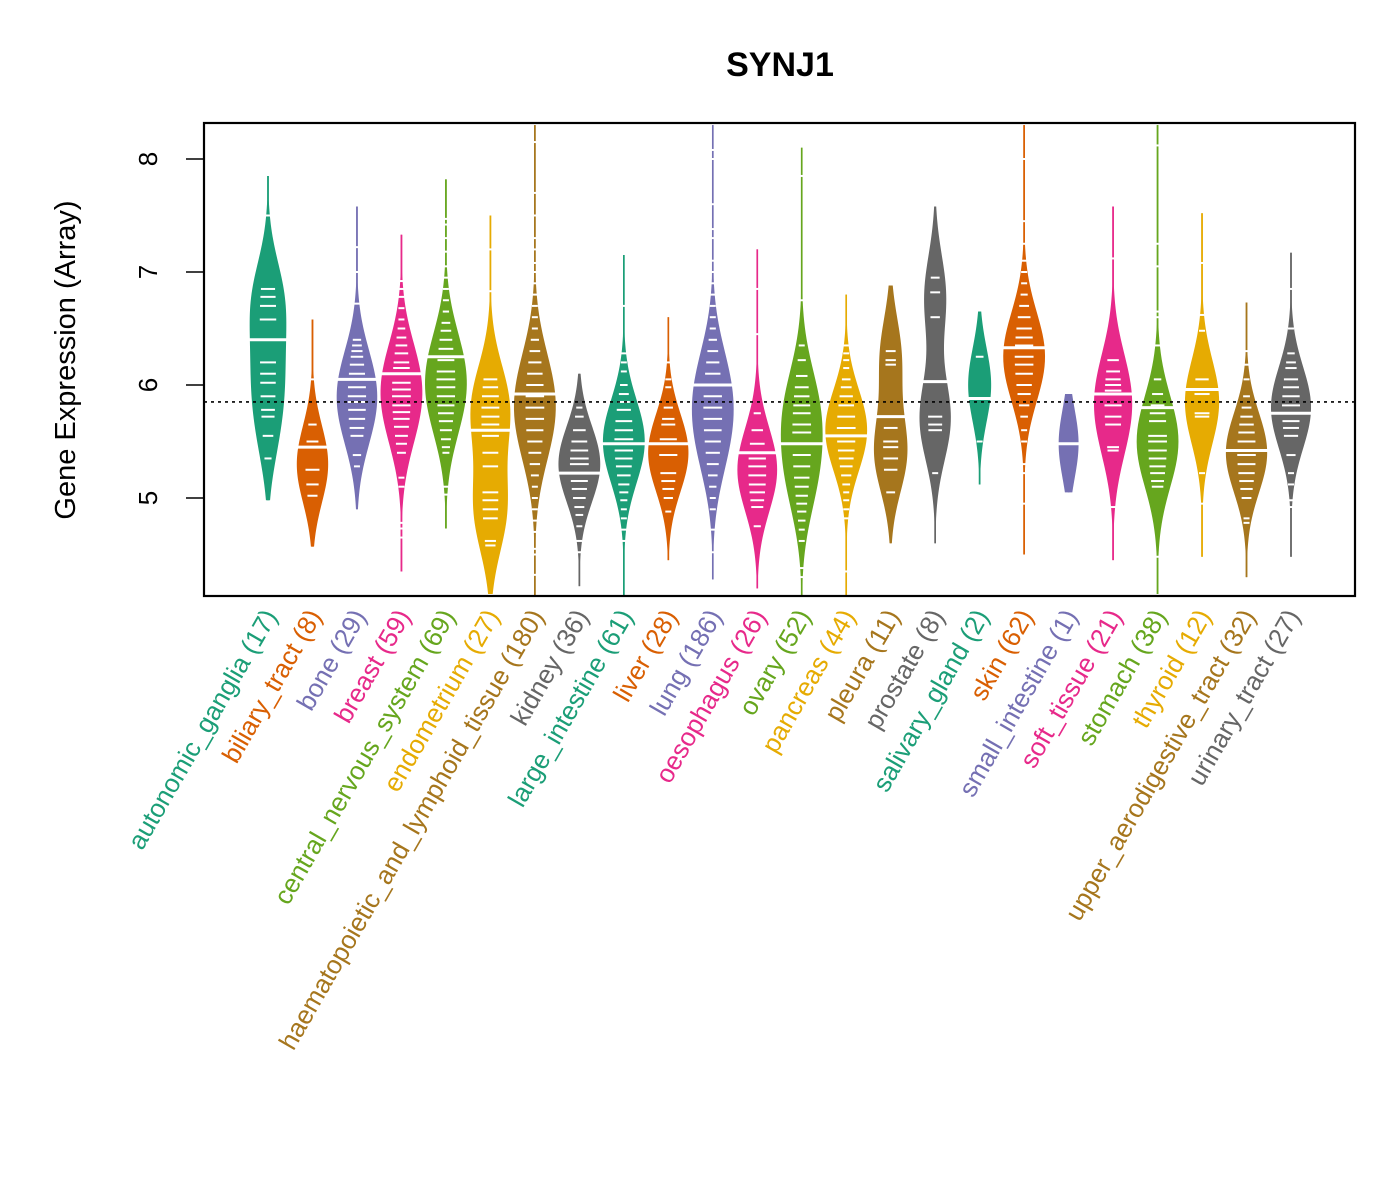 The image size is (1400, 1200). I want to click on violin-pleura, so click(890, 414).